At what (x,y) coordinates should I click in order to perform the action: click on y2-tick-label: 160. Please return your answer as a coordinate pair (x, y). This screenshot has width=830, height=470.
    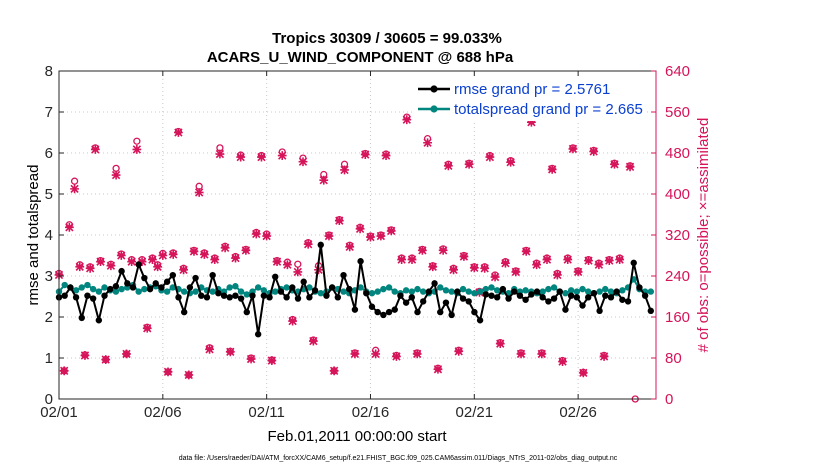
    Looking at the image, I should click on (677, 317).